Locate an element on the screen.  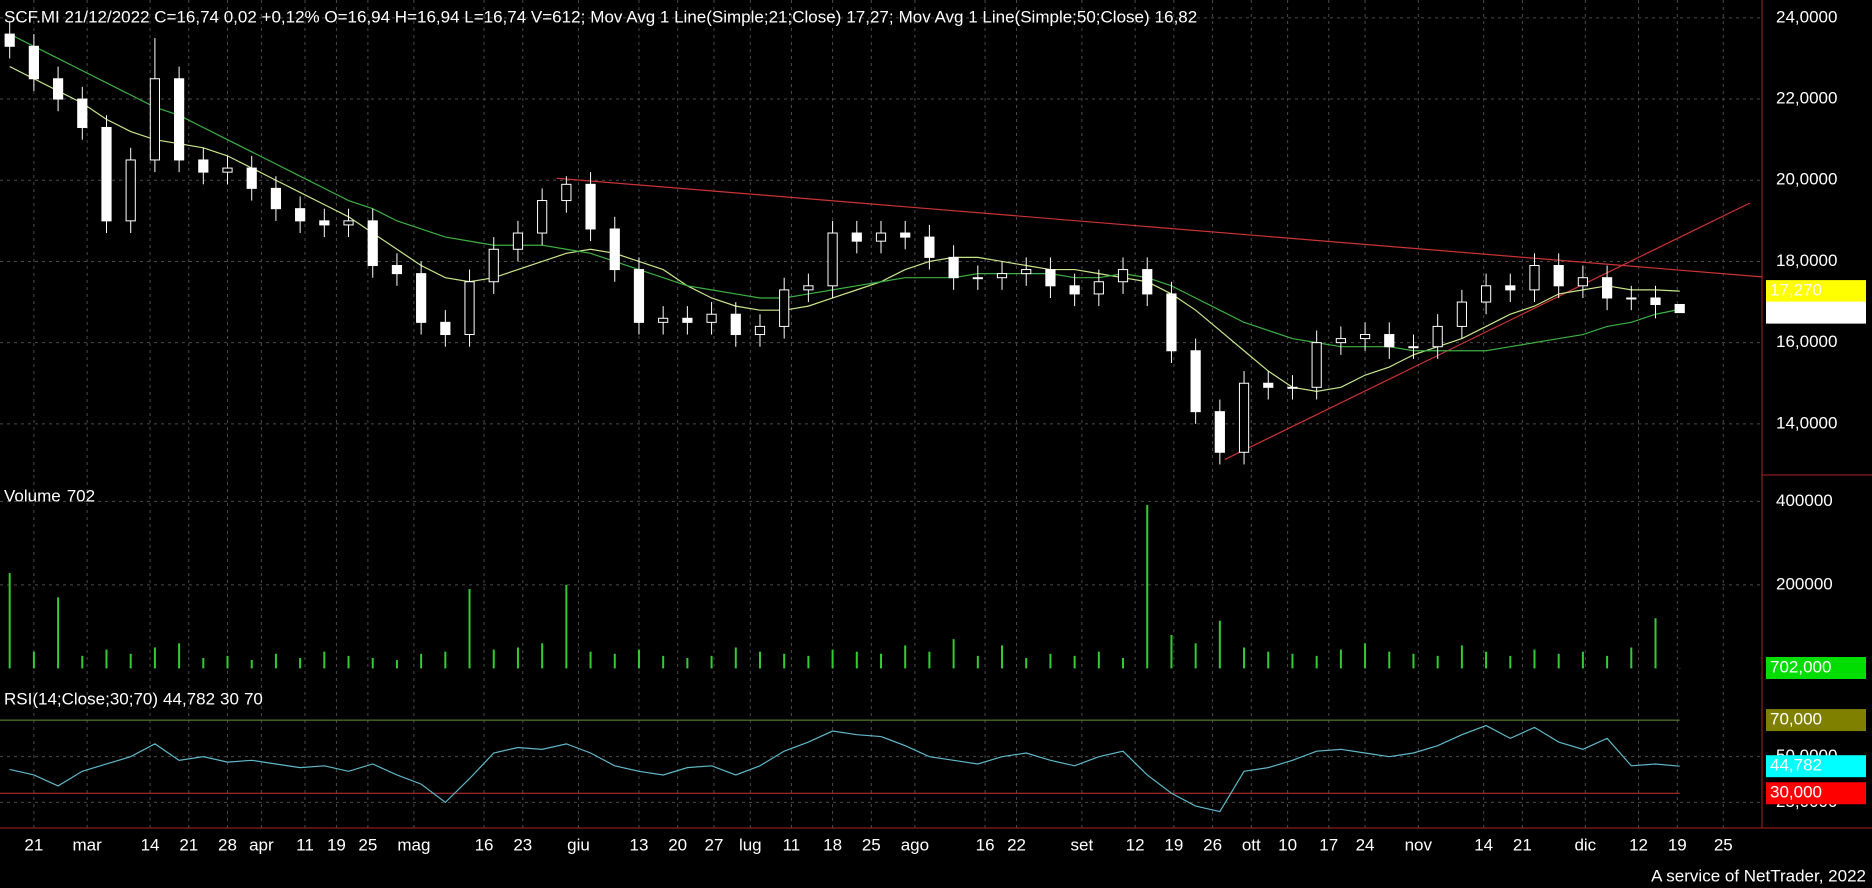
y-tick-label: 20,0000 is located at coordinates (1806, 179).